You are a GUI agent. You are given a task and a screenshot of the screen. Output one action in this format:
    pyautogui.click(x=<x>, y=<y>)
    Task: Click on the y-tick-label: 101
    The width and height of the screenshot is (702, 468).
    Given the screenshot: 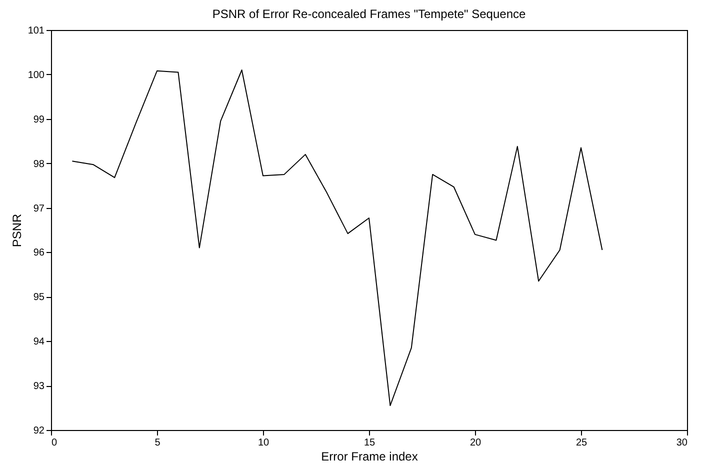 What is the action you would take?
    pyautogui.click(x=36, y=31)
    